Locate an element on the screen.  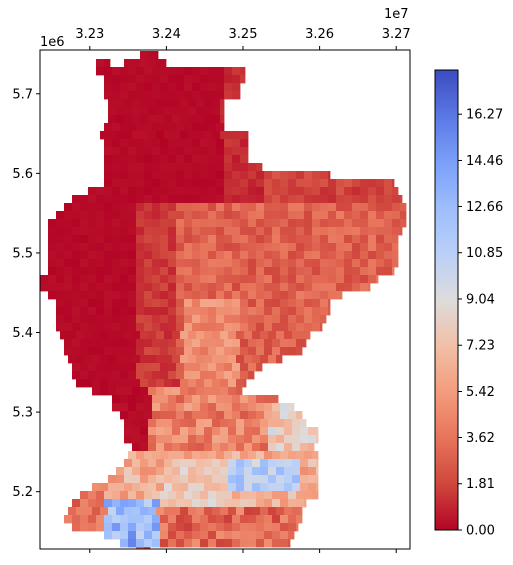
y-tick-label: 5.3 is located at coordinates (22, 413).